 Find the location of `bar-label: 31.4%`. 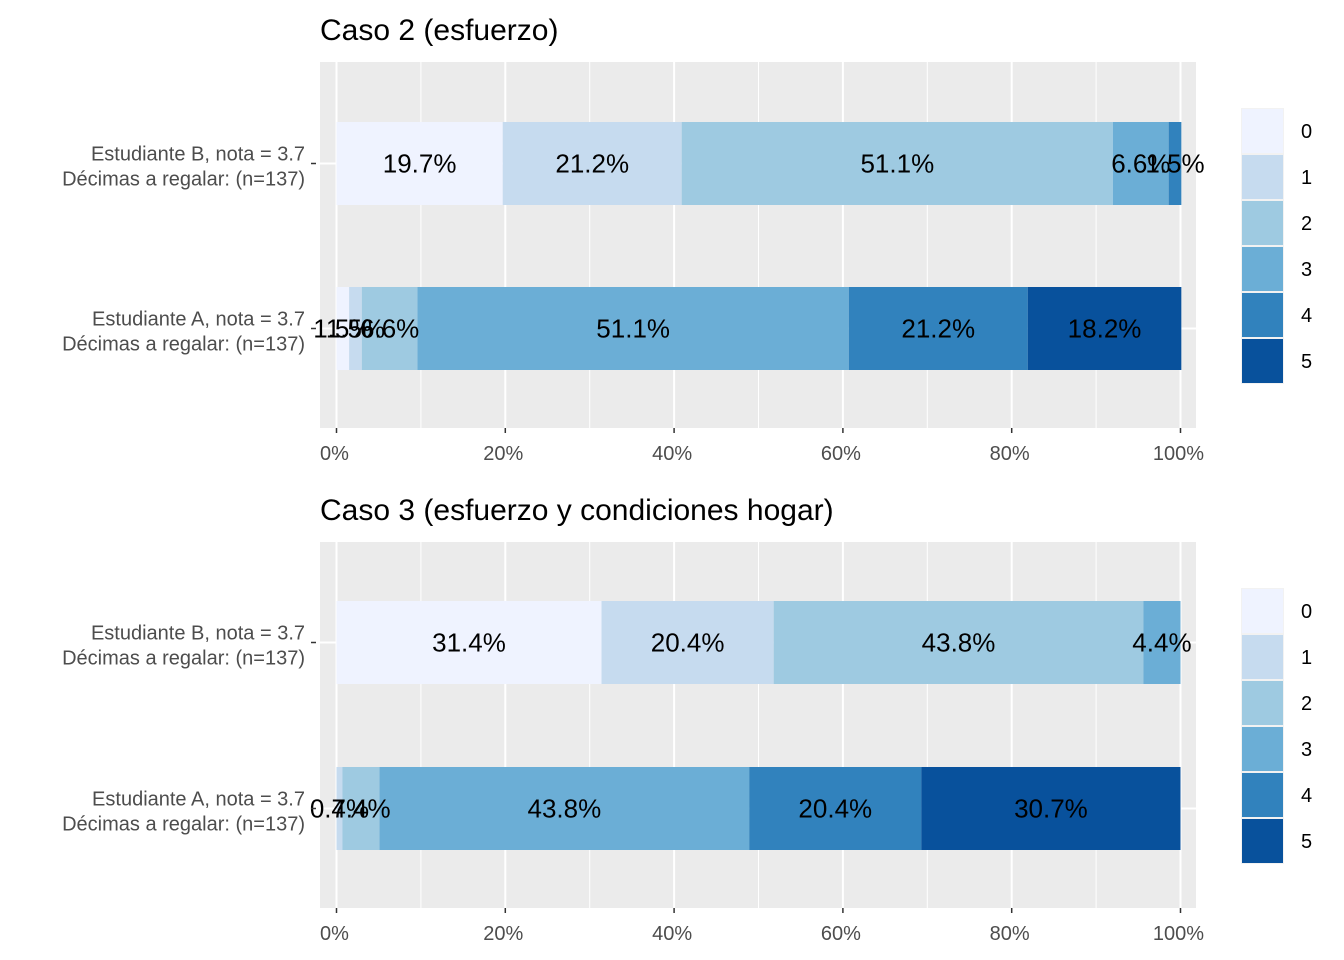

bar-label: 31.4% is located at coordinates (469, 643).